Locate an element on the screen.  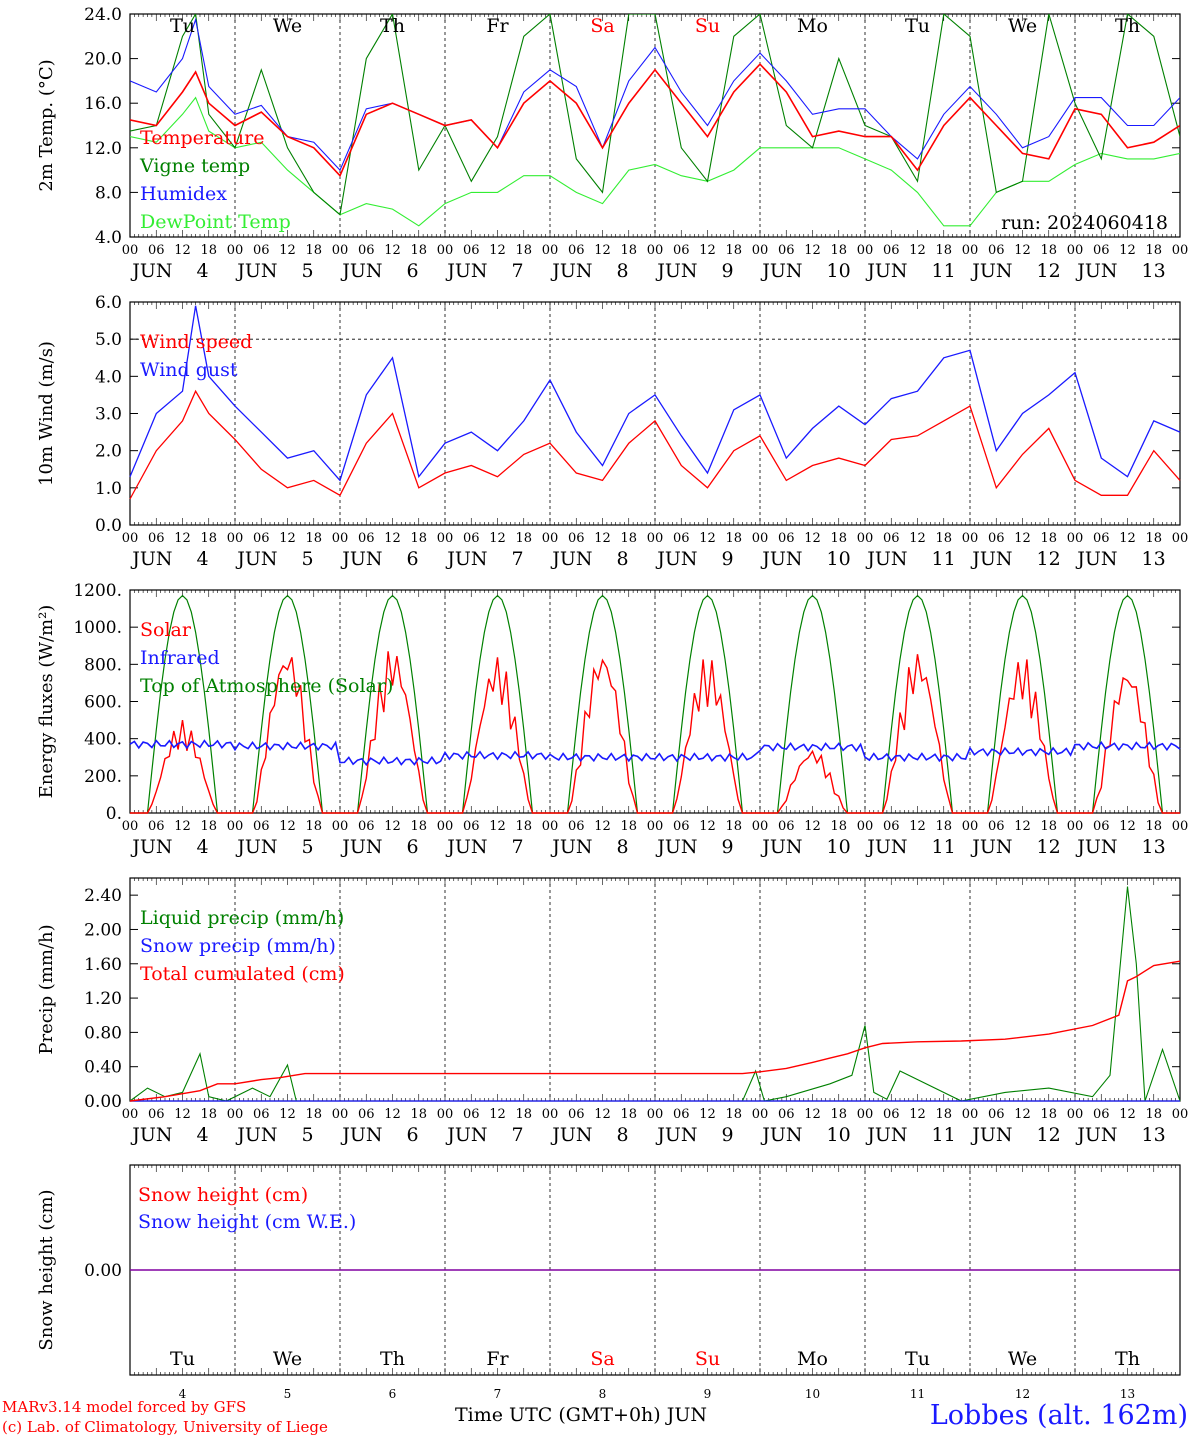
legend-entry: Vigne temp is located at coordinates (194, 166).